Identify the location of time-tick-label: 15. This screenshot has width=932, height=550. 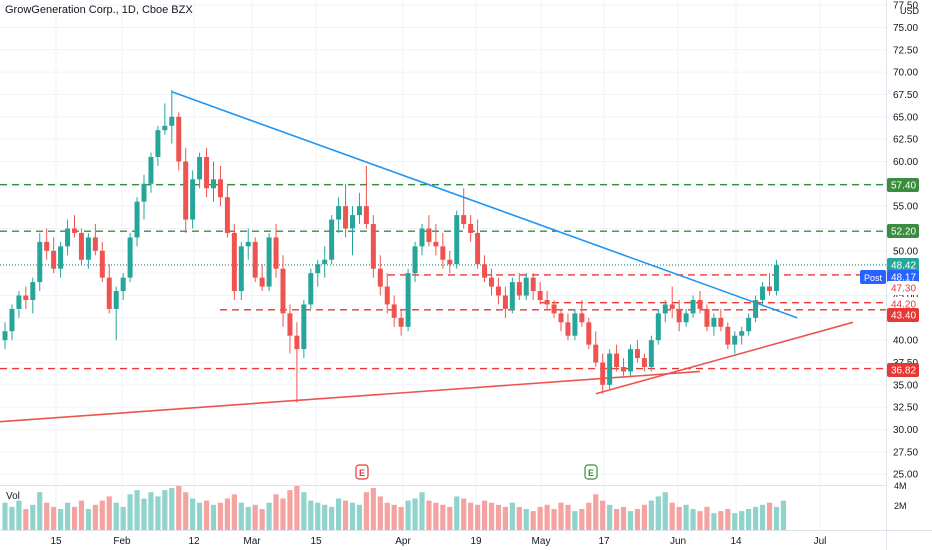
(316, 541).